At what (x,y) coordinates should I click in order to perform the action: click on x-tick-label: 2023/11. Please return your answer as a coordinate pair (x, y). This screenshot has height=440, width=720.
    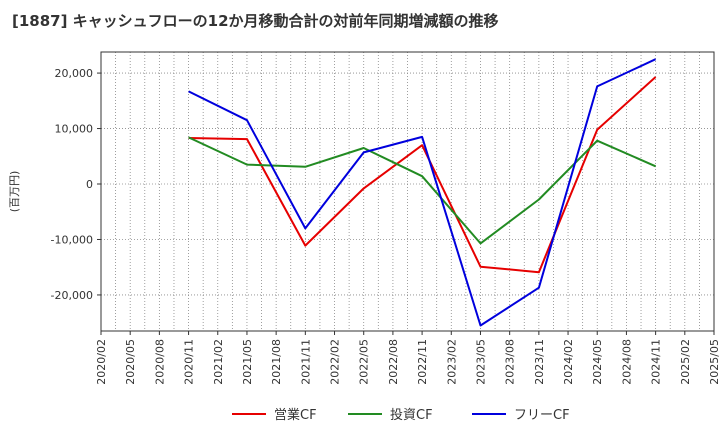
    Looking at the image, I should click on (539, 362).